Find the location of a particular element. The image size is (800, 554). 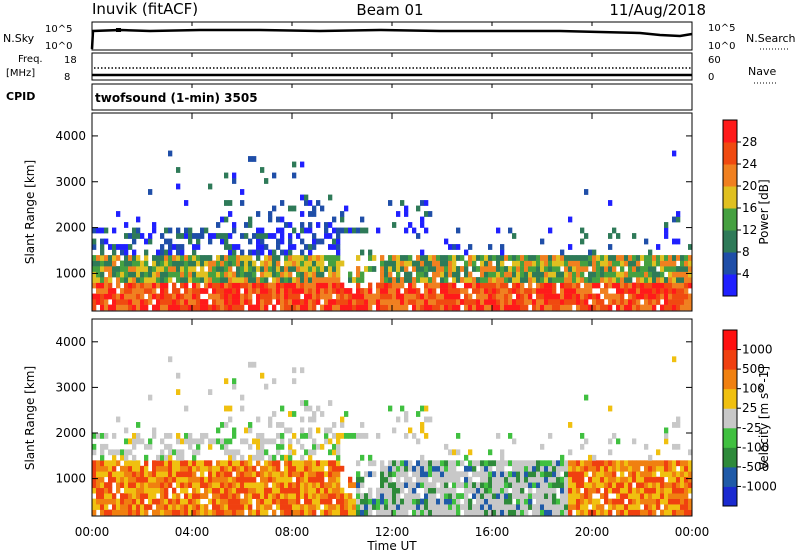

velocity-colorbar-tick: -100 is located at coordinates (755, 447).